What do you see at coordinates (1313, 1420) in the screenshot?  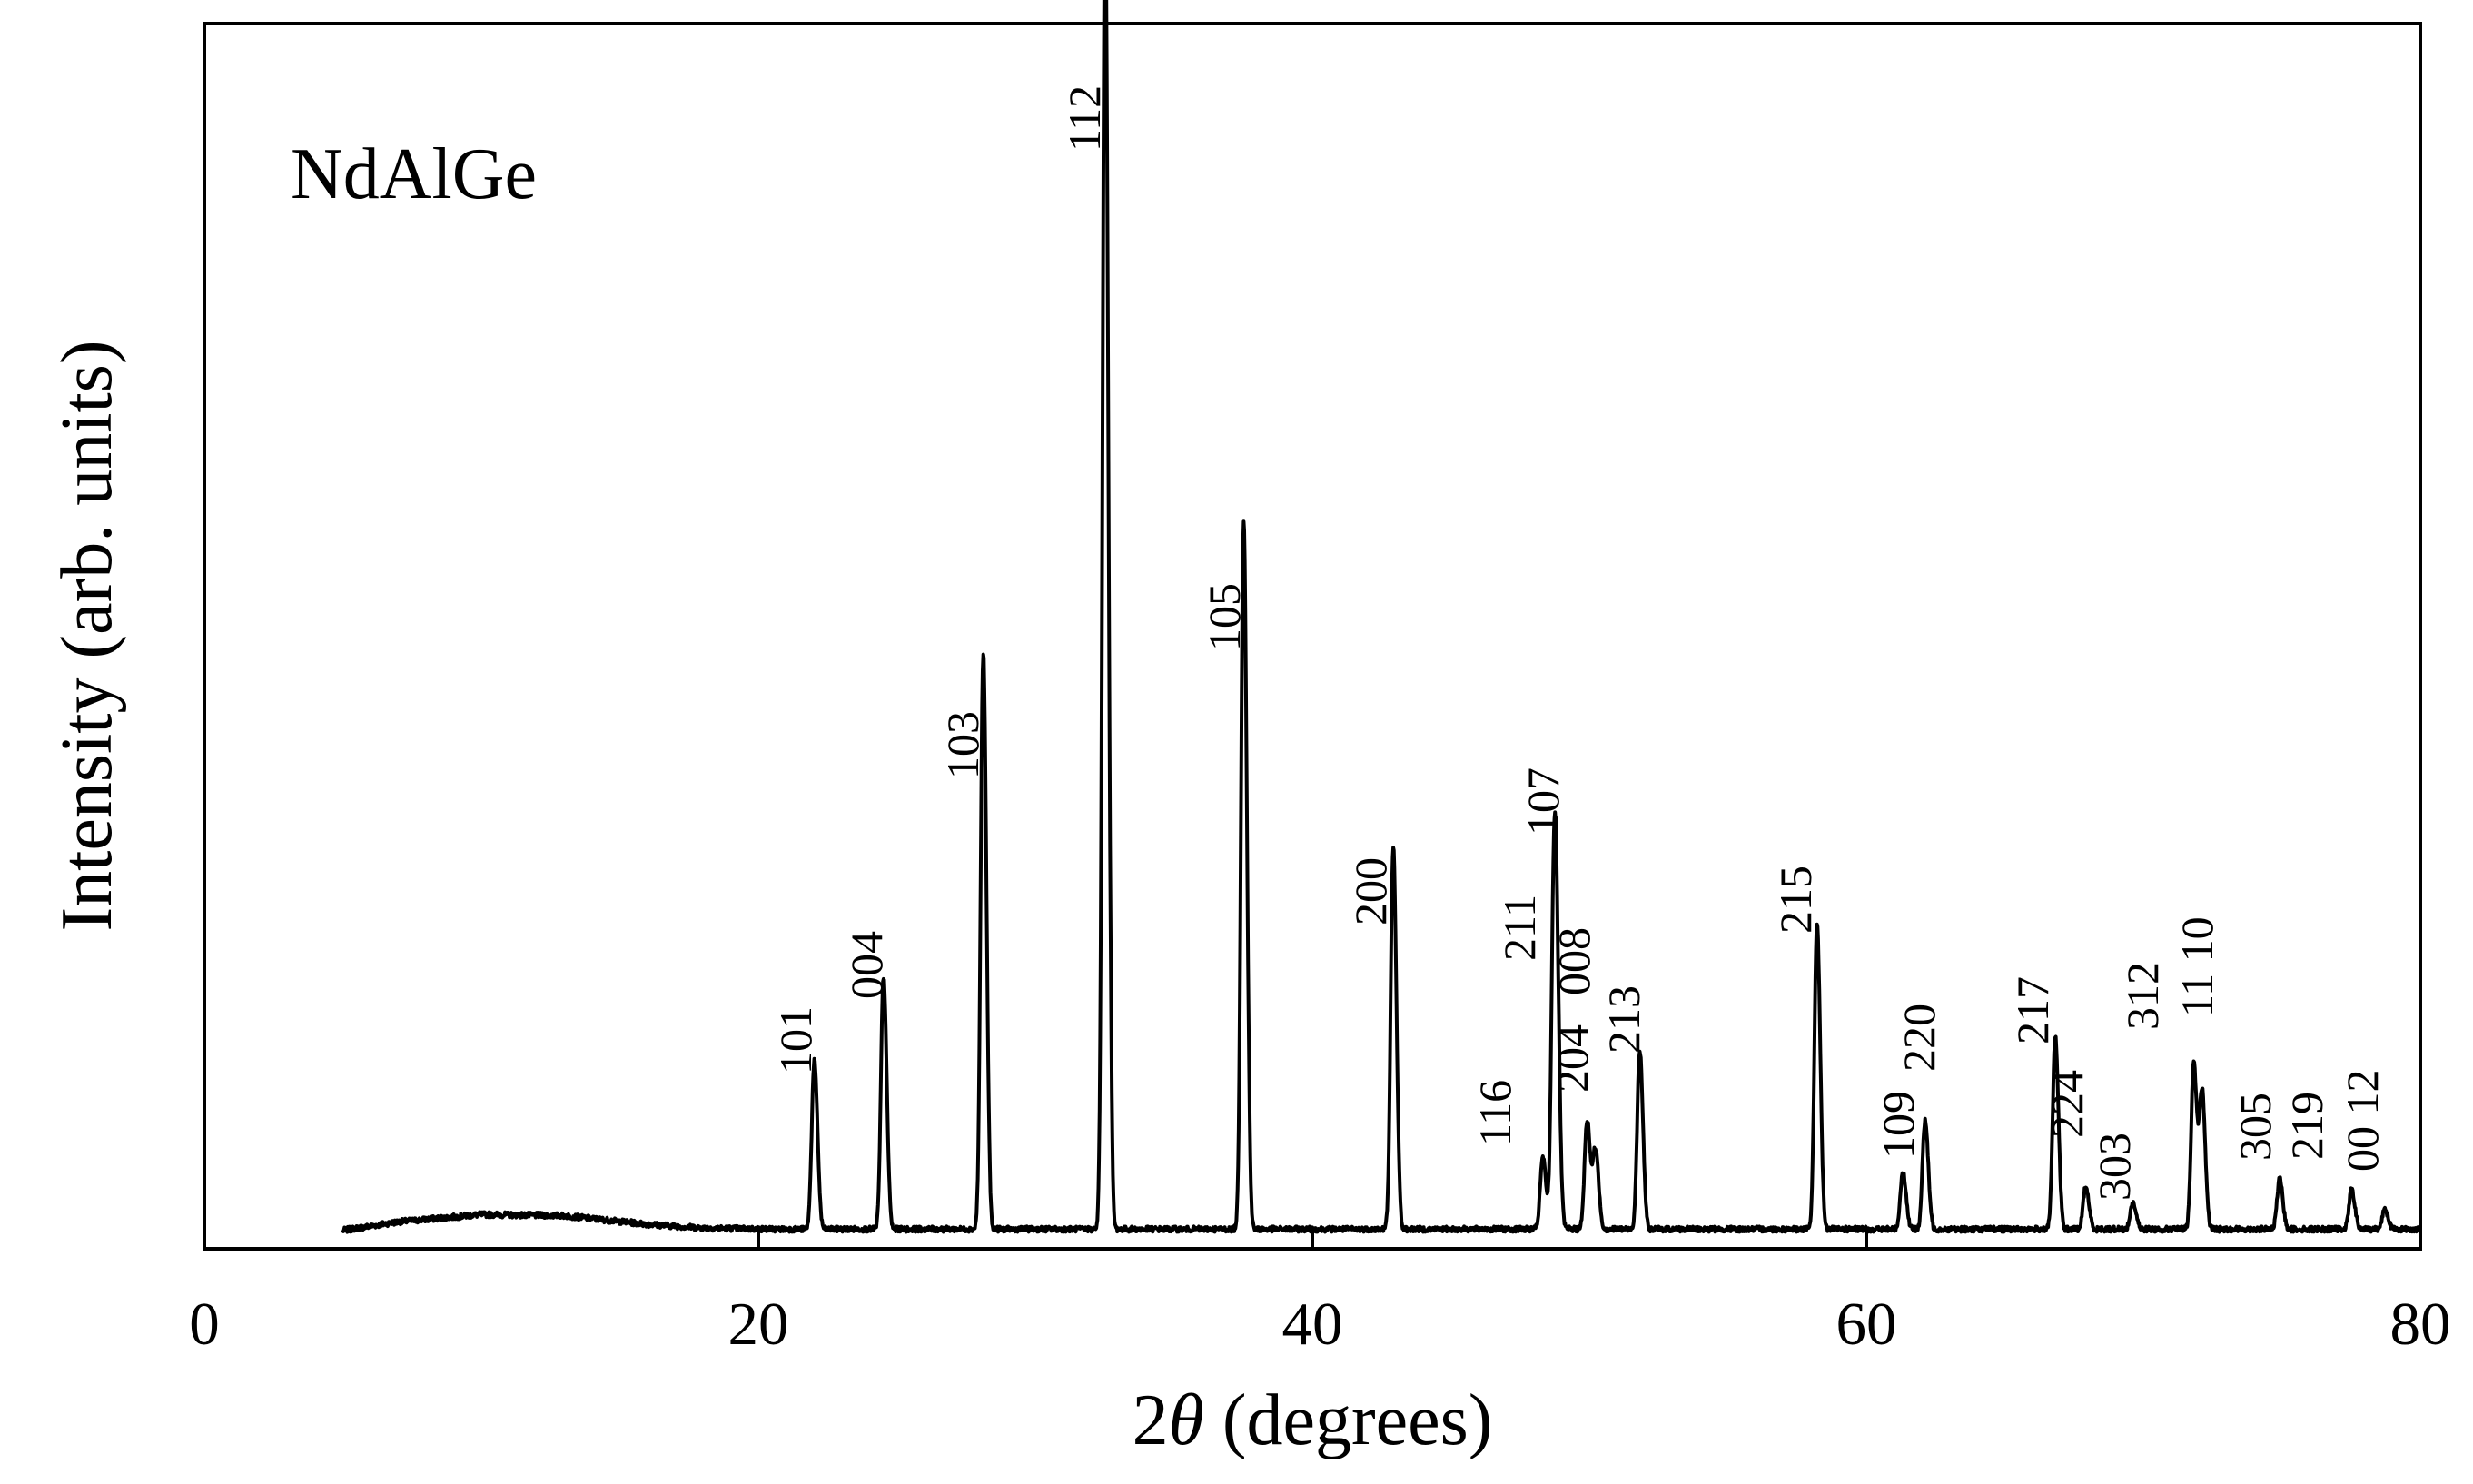 I see `x-axis-title: 2θ (degrees)` at bounding box center [1313, 1420].